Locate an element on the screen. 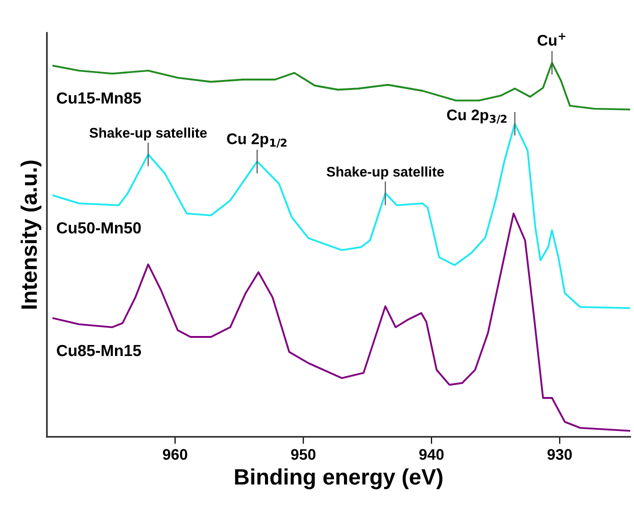 The image size is (634, 505). annotation: Cu$^{+}$ is located at coordinates (552, 39).